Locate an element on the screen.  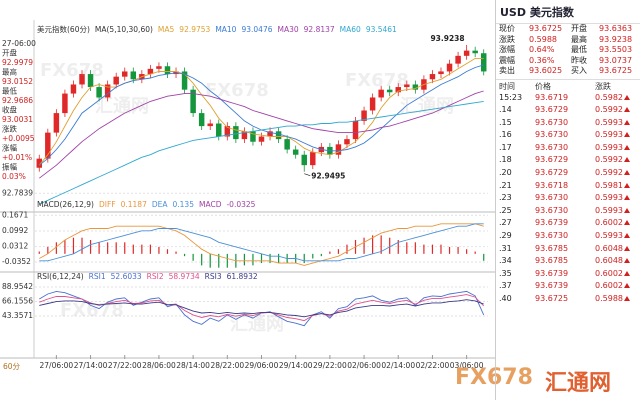
info-value: 93.0152 is located at coordinates (17, 81).